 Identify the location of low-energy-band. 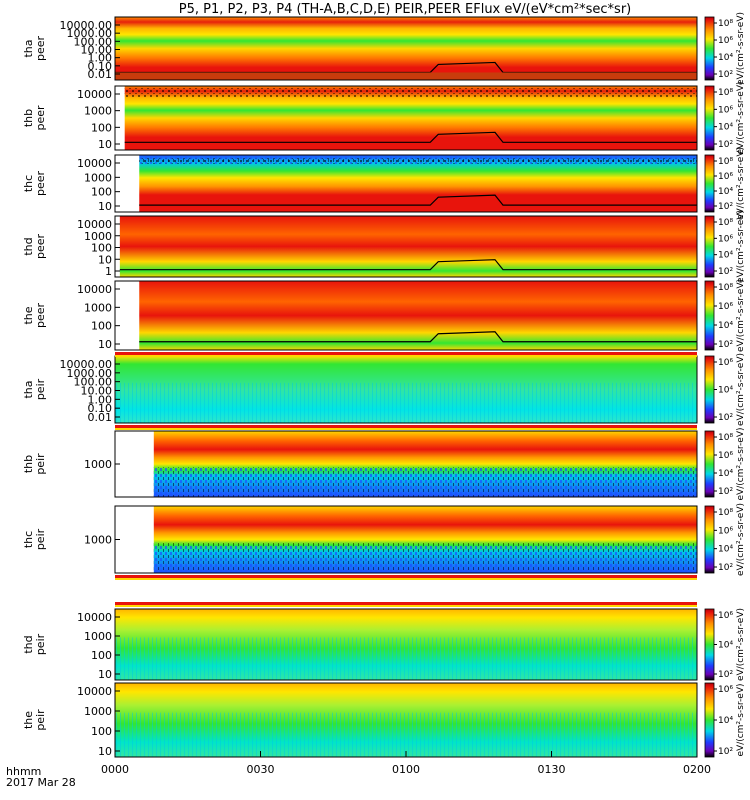
(406, 76).